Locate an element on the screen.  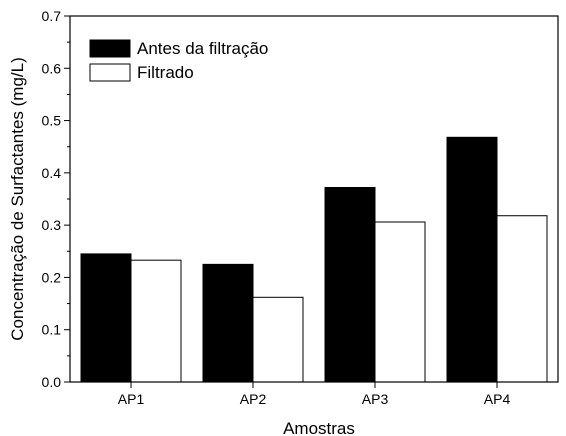
y-tick-label: 0.5 is located at coordinates (52, 121).